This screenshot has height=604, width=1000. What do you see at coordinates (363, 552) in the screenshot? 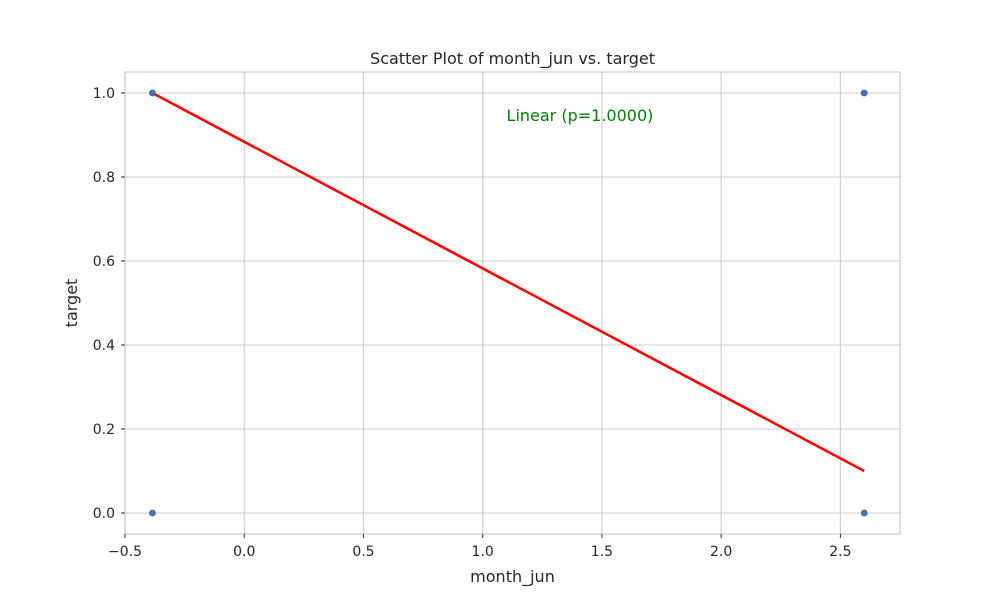
I see `x-tick-label: 0.5` at bounding box center [363, 552].